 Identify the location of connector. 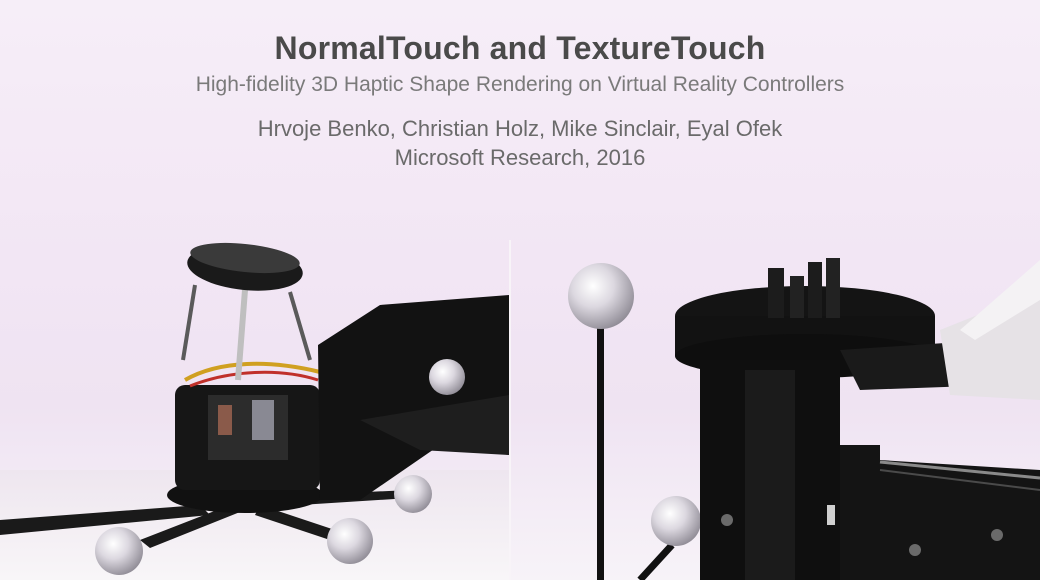
(831, 515).